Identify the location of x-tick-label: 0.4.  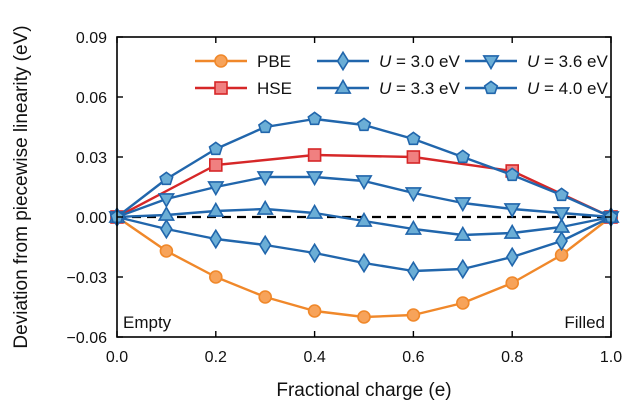
(314, 357).